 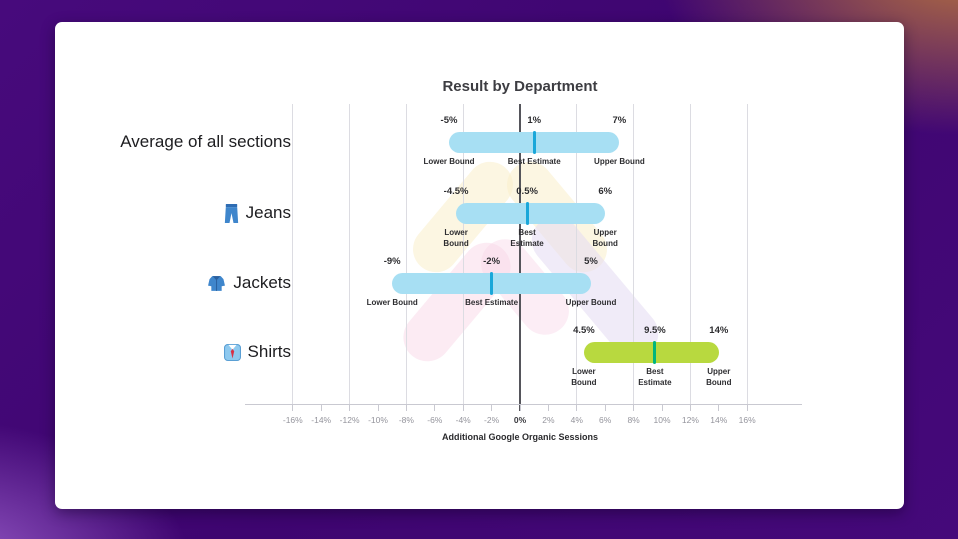 What do you see at coordinates (492, 261) in the screenshot?
I see `best-estimate-value: -2%` at bounding box center [492, 261].